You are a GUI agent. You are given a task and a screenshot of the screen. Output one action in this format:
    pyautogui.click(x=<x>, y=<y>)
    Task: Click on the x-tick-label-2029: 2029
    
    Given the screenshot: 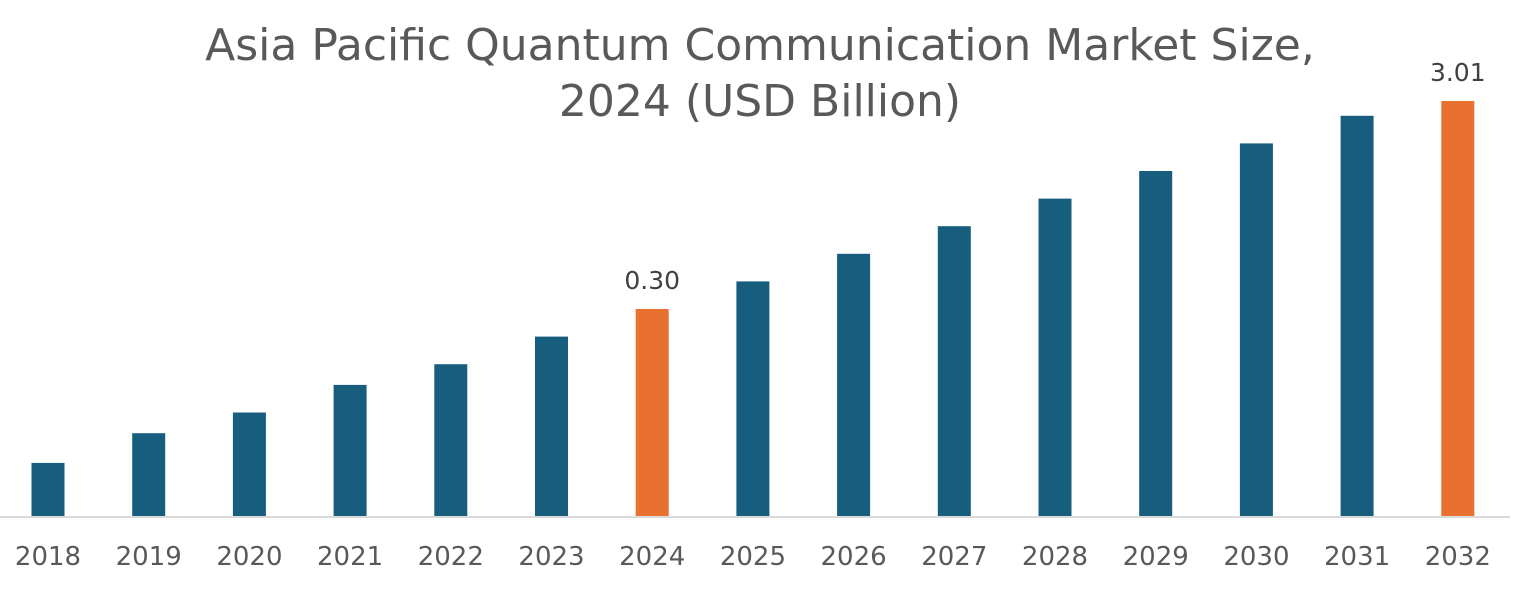 What is the action you would take?
    pyautogui.click(x=1156, y=557)
    